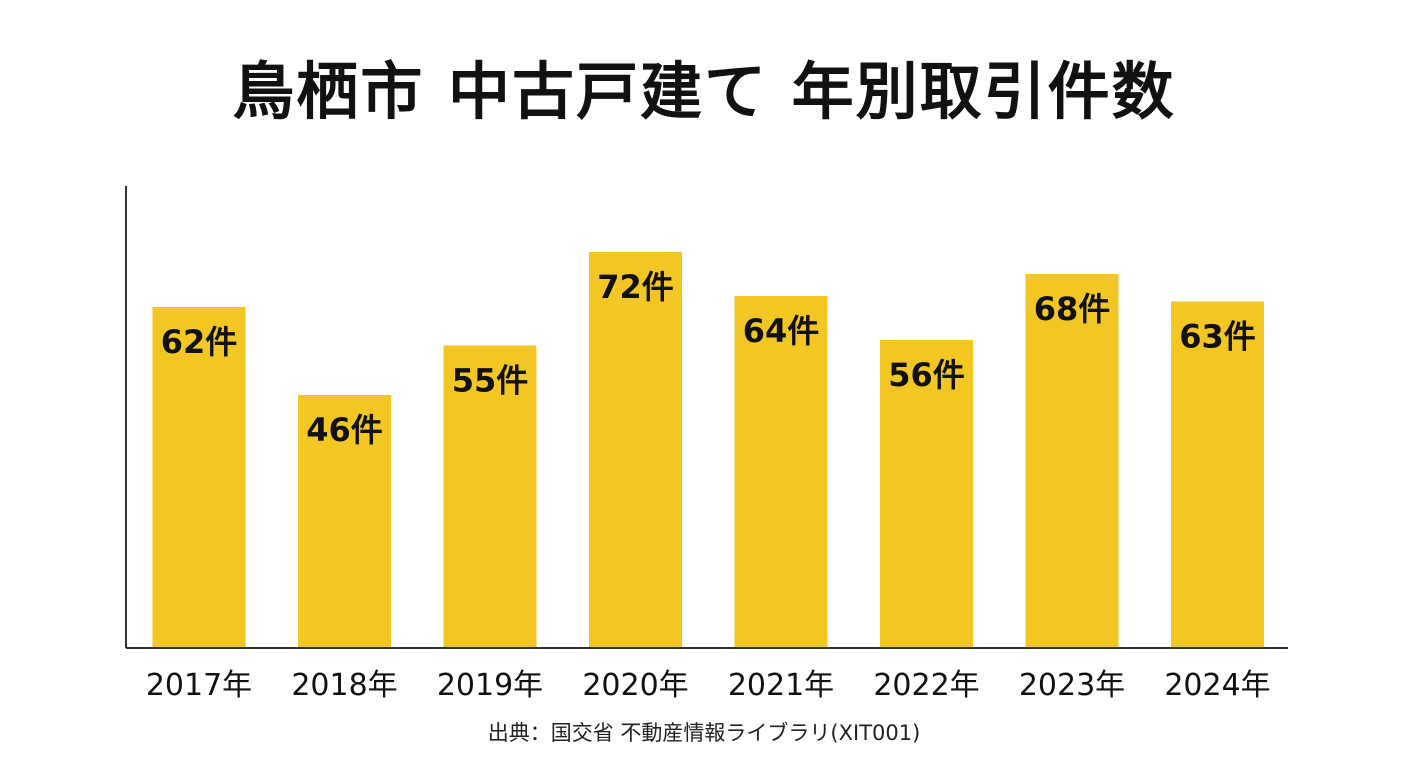  I want to click on bar-2021年, so click(781, 472).